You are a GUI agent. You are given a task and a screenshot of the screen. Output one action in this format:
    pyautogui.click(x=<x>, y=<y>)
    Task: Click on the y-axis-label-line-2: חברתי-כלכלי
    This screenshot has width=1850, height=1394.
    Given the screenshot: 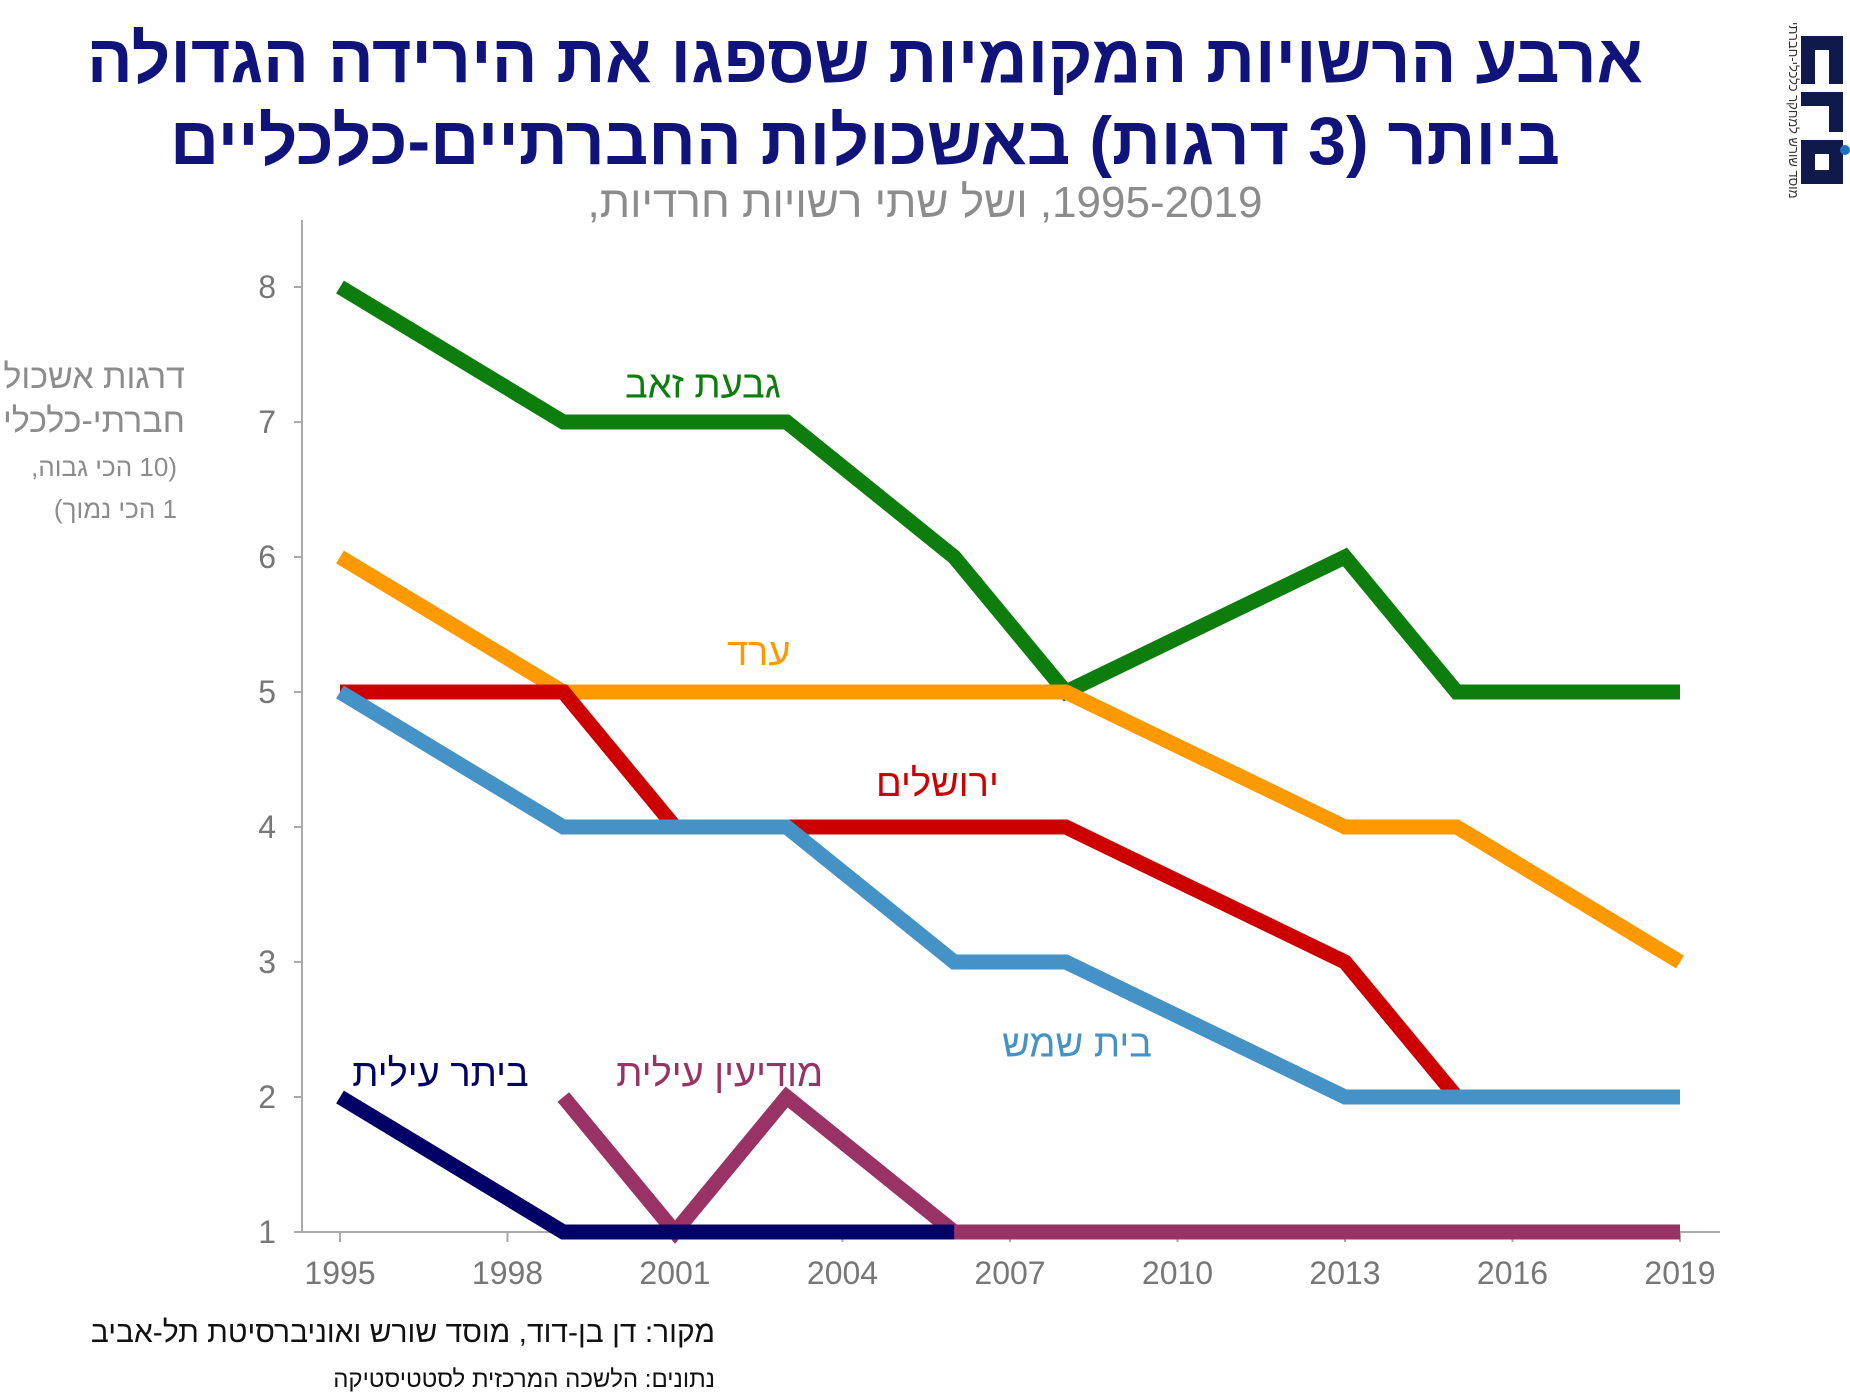 What is the action you would take?
    pyautogui.click(x=93, y=421)
    